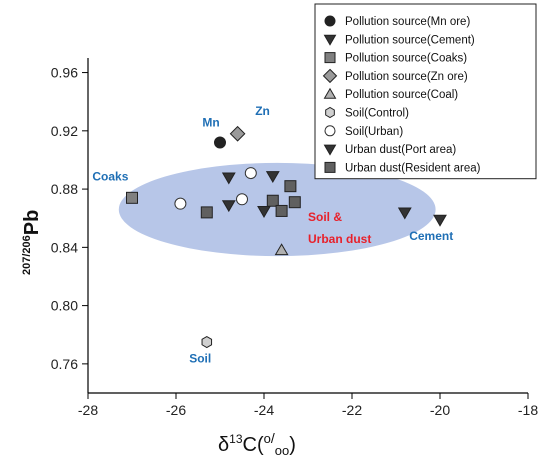  I want to click on annotation-label: Cement, so click(431, 236).